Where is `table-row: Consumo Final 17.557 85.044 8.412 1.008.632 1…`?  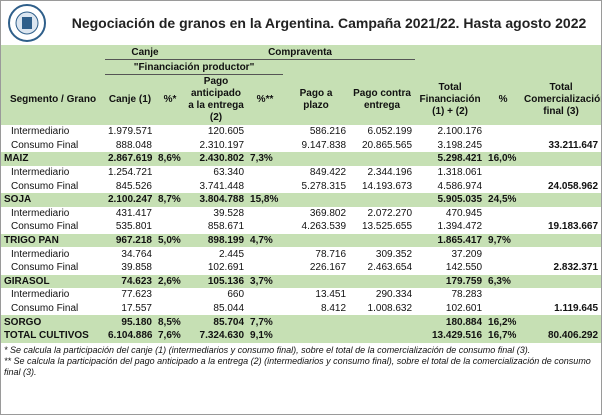 table-row: Consumo Final 17.557 85.044 8.412 1.008.632 1… is located at coordinates (301, 309).